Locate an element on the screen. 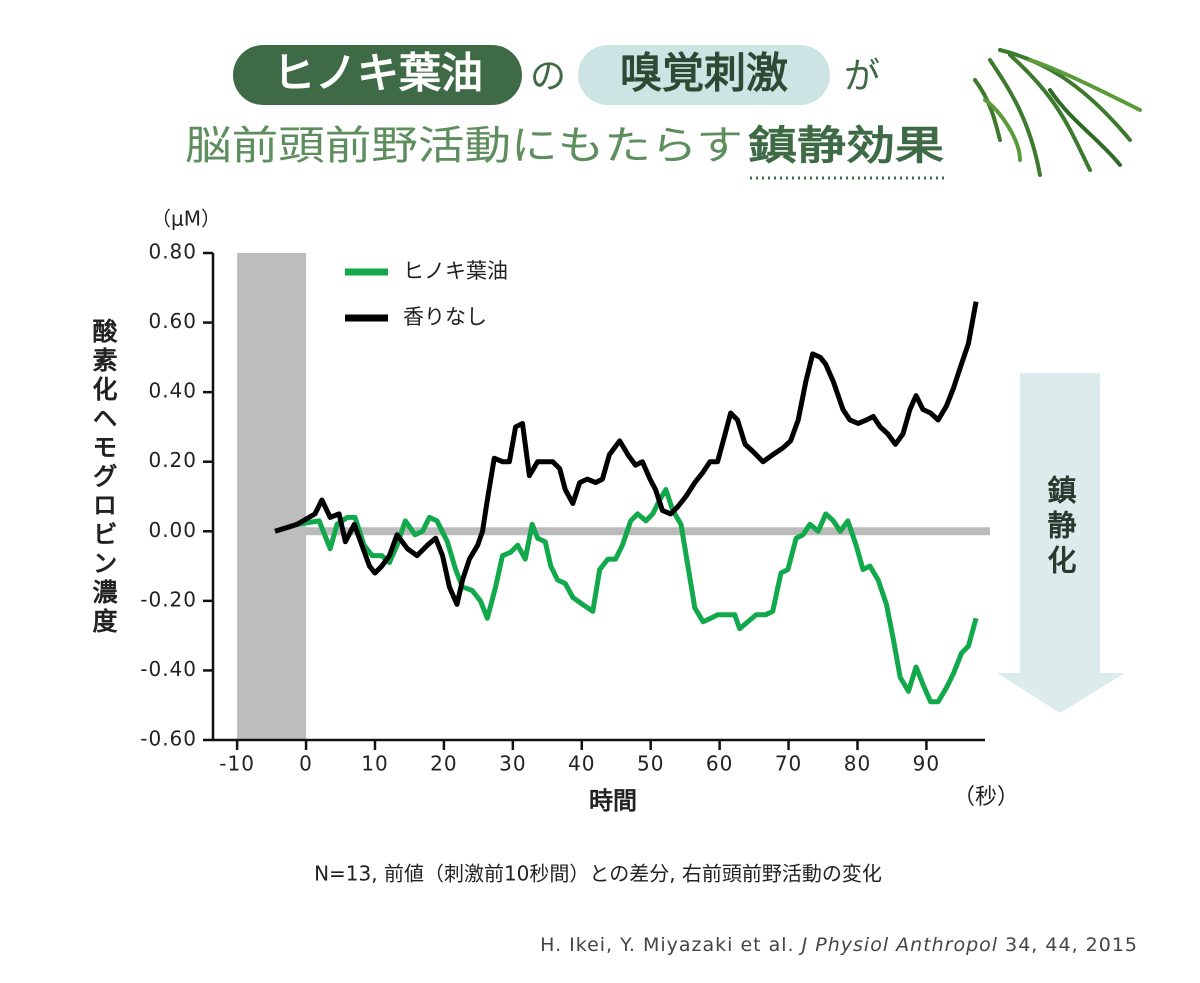  title-part: 嗅覚刺激 is located at coordinates (704, 73).